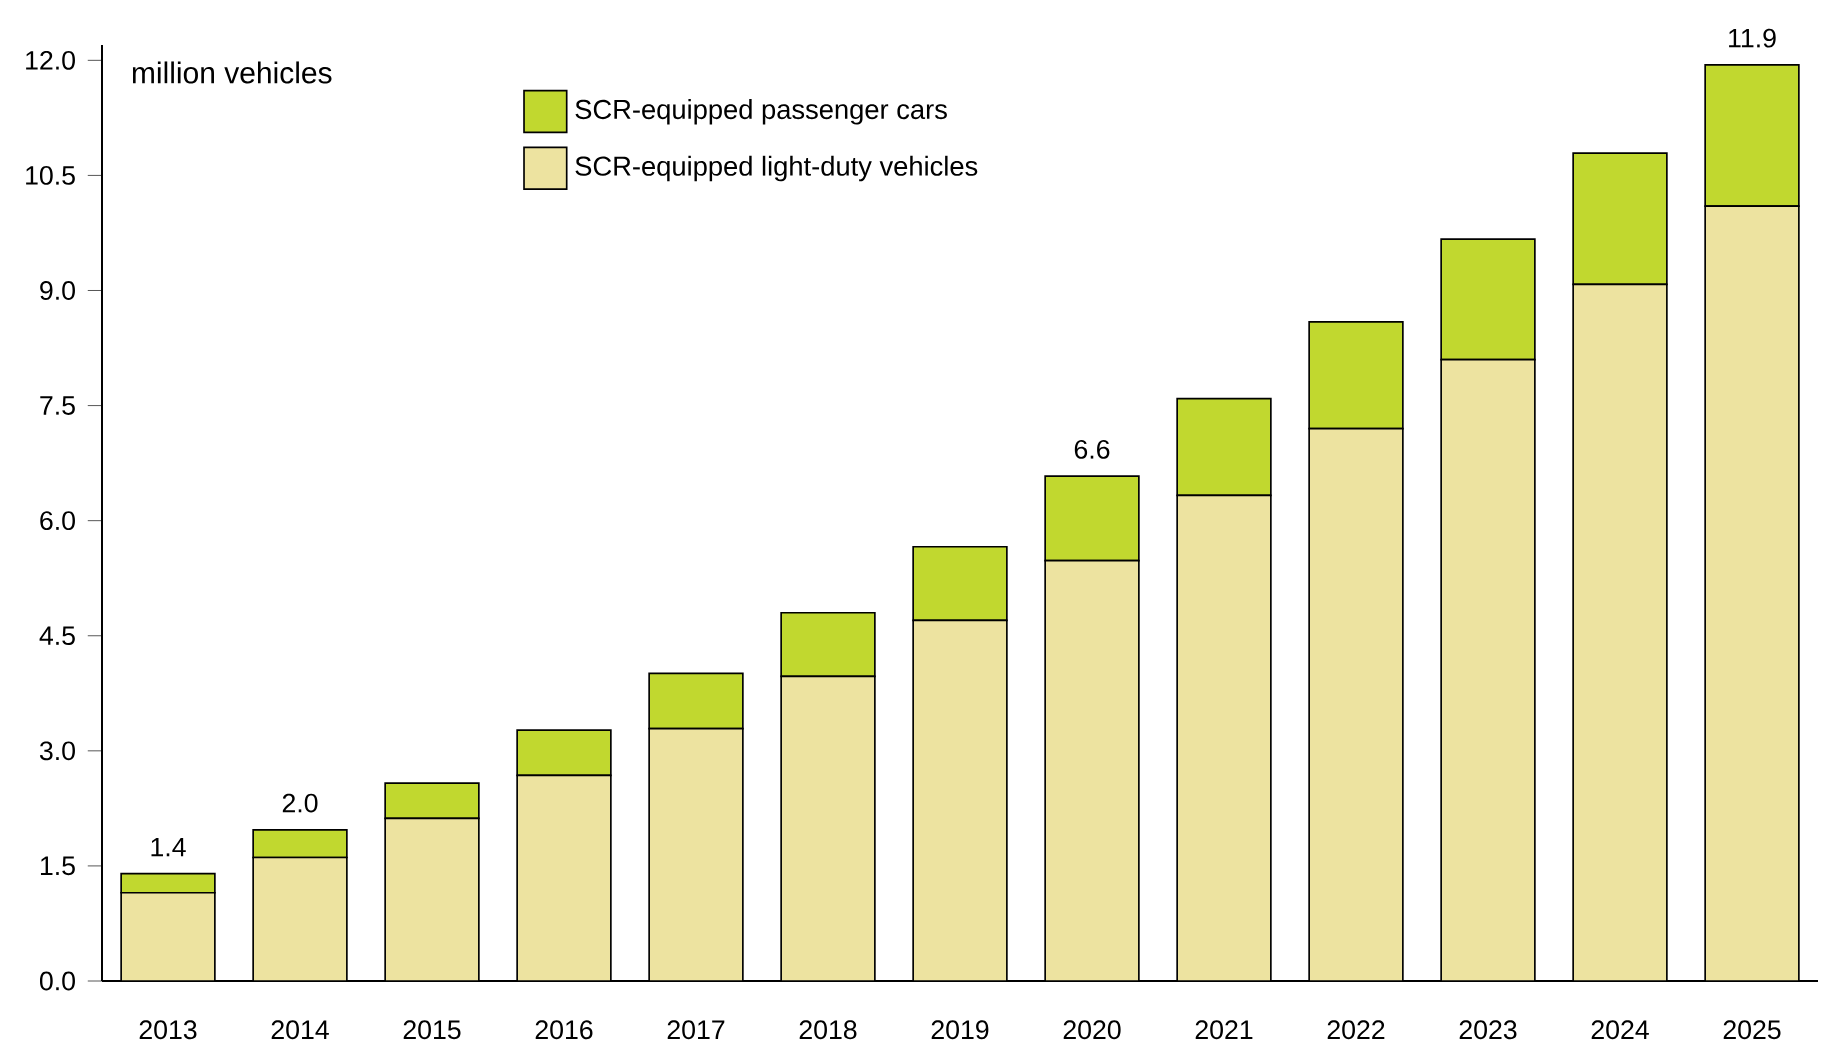 Image resolution: width=1822 pixels, height=1046 pixels. I want to click on x-tick-label: 2017, so click(696, 1030).